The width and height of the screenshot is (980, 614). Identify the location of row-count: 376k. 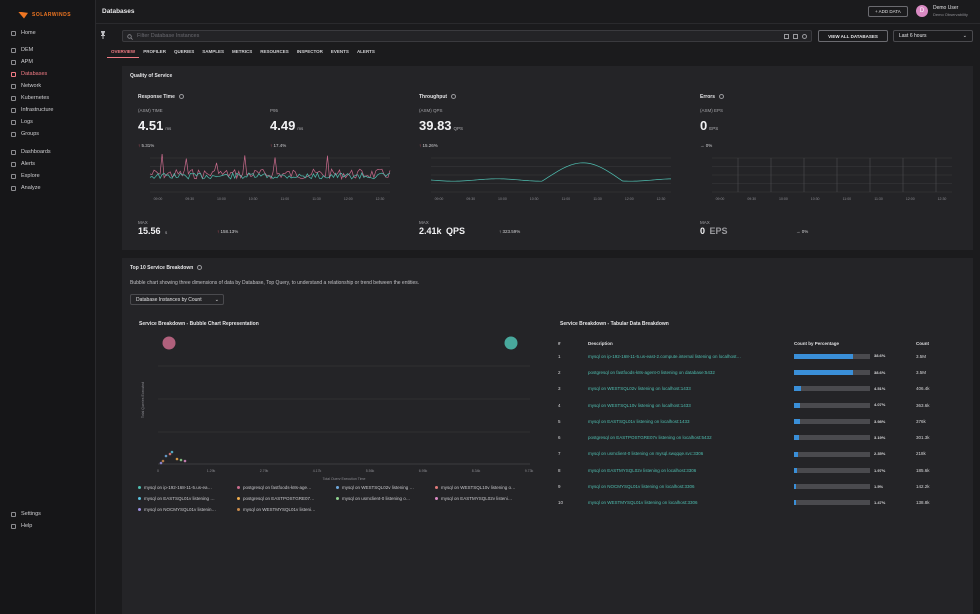
(921, 421).